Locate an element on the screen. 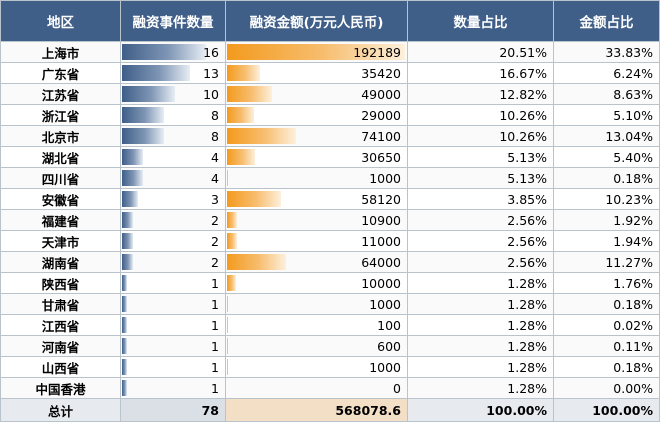 The width and height of the screenshot is (660, 422). count-cell: 13 is located at coordinates (173, 73).